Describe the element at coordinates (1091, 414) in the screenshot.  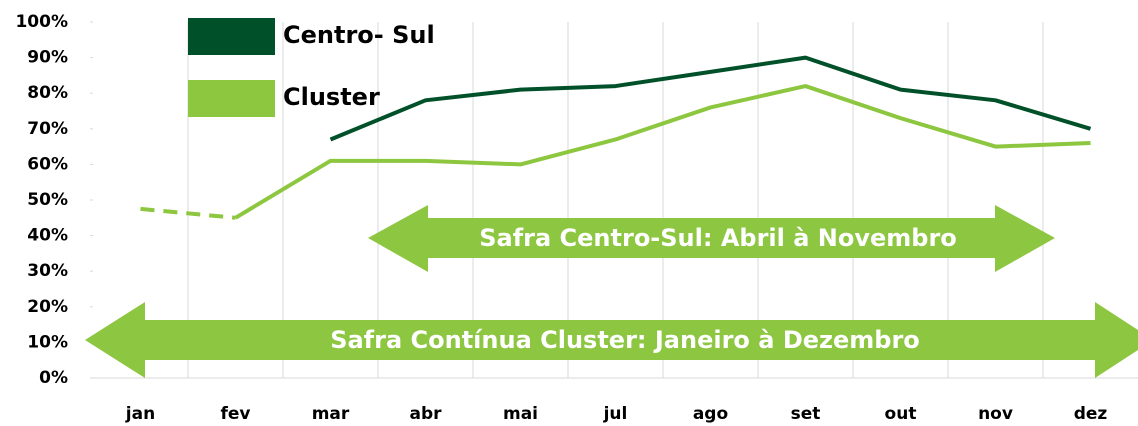
I see `x-tick-label: dez` at that location.